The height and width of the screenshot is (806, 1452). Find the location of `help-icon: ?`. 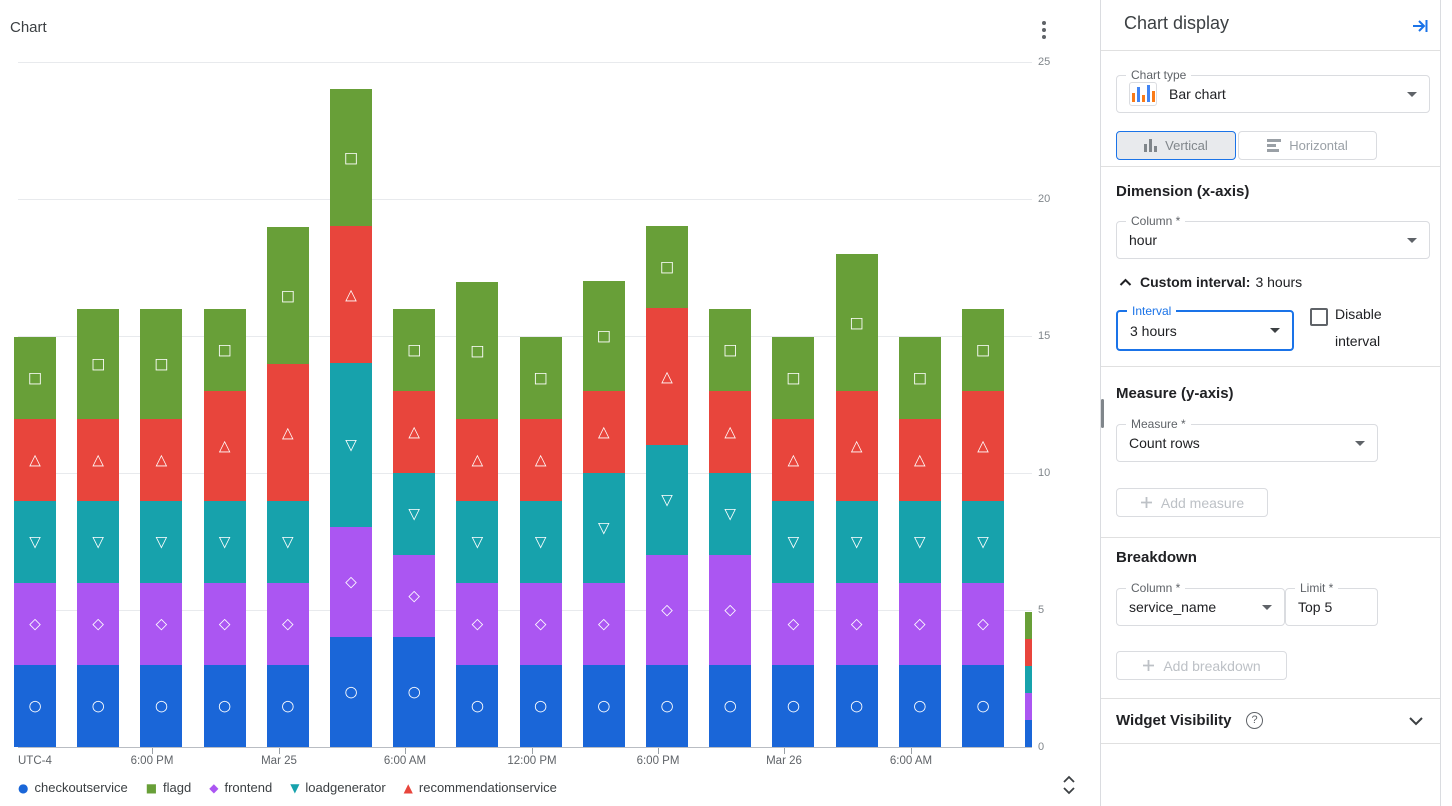

help-icon: ? is located at coordinates (1254, 720).